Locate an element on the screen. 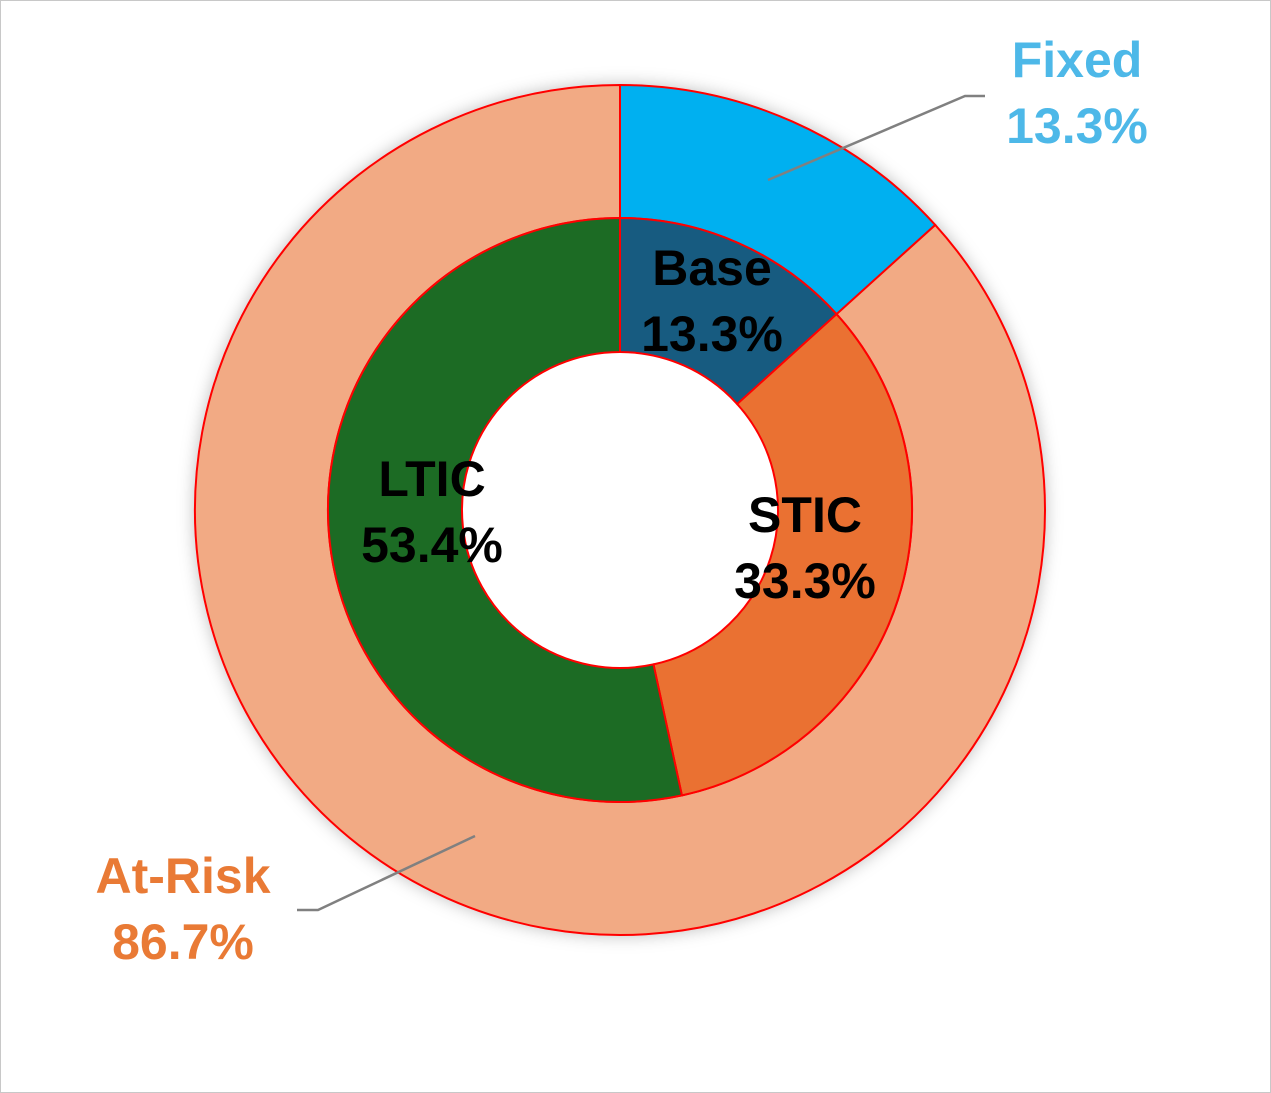  data-label-at-risk: At-Risk 86.7% is located at coordinates (182, 909).